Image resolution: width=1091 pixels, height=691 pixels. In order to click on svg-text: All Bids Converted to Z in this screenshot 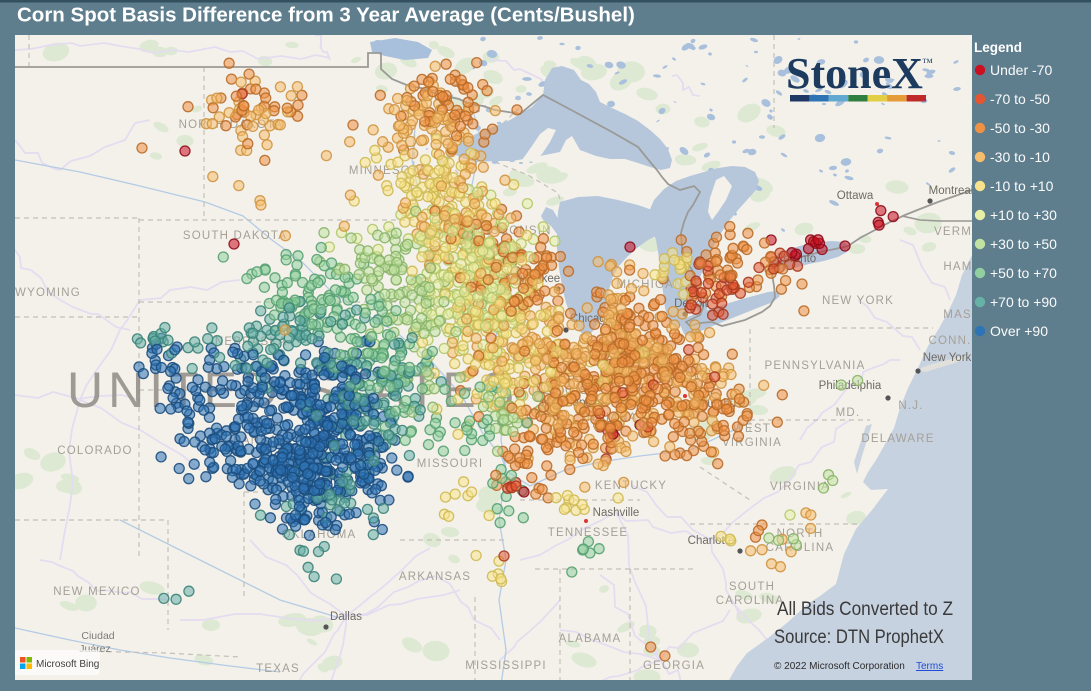, I will do `click(865, 609)`.